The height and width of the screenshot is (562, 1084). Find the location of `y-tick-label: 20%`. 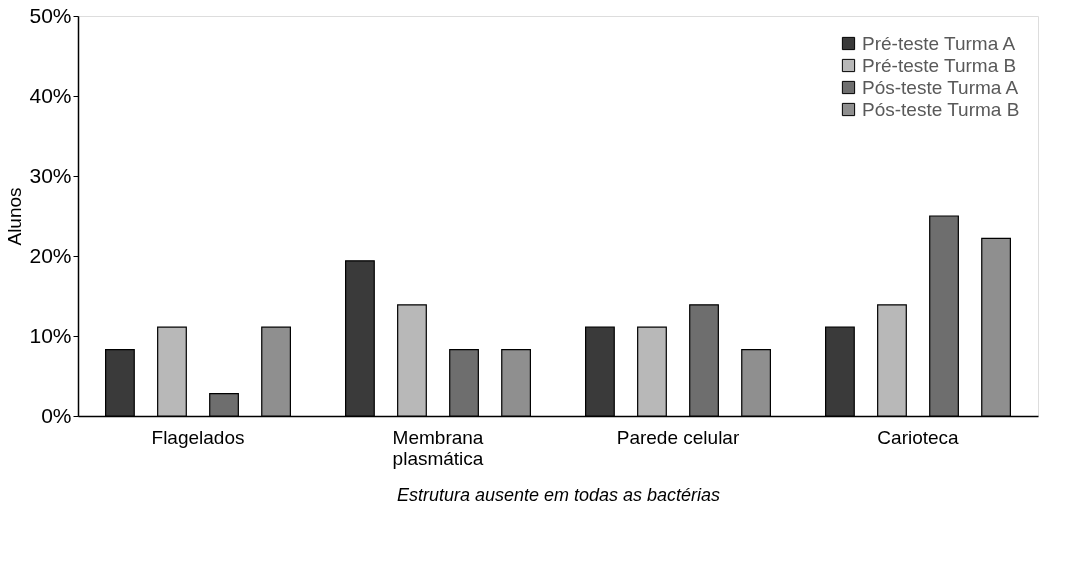

y-tick-label: 20% is located at coordinates (50, 255).